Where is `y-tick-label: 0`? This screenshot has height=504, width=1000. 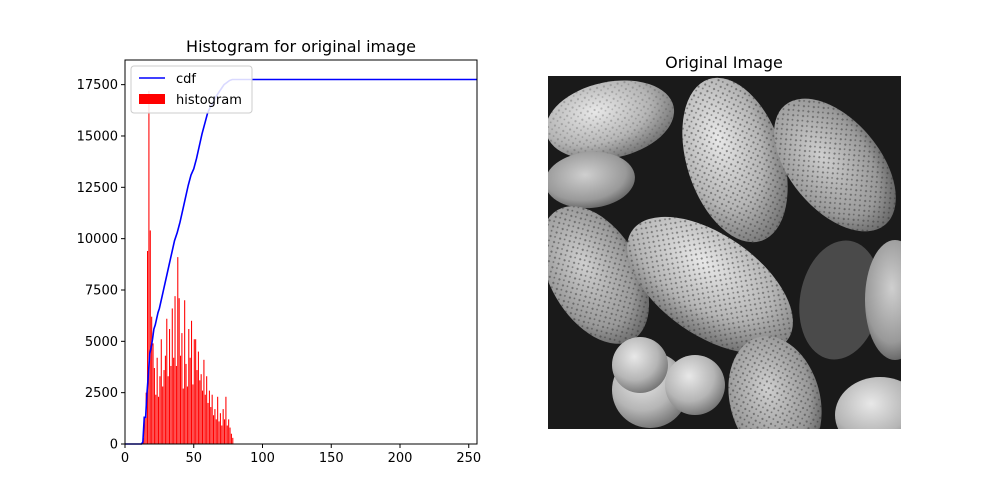 y-tick-label: 0 is located at coordinates (114, 445).